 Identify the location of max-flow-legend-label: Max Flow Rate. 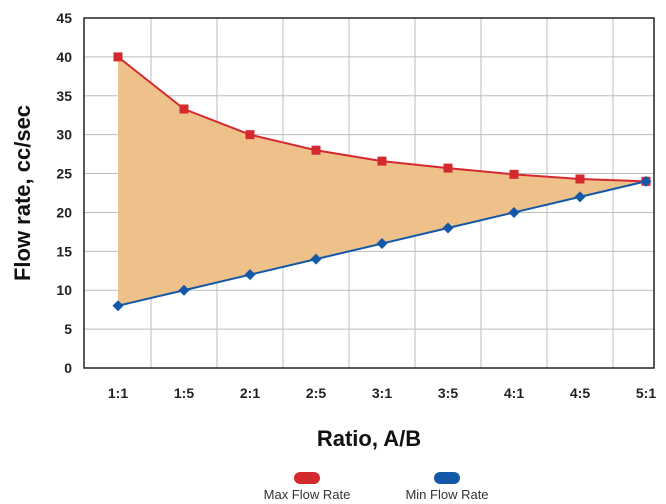
(307, 494).